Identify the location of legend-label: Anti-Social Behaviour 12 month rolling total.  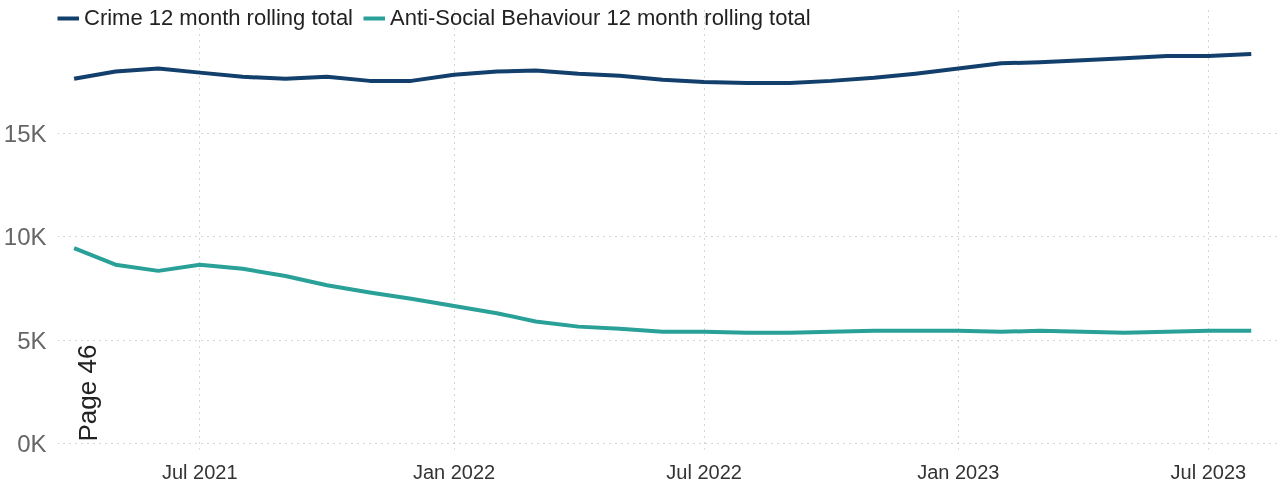
(600, 18).